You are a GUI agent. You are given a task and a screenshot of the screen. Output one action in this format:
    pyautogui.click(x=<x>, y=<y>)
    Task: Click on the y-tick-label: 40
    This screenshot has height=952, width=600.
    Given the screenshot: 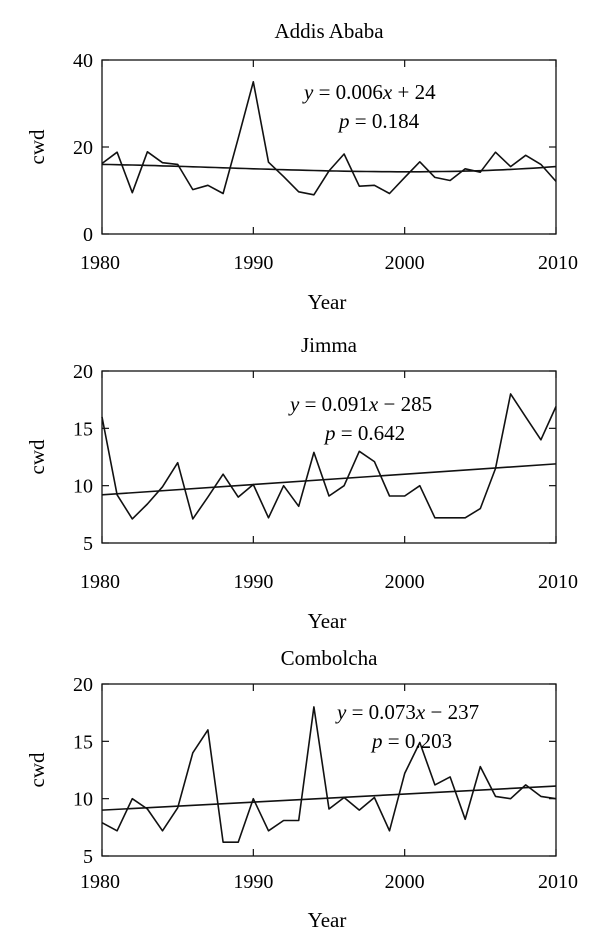 What is the action you would take?
    pyautogui.click(x=83, y=61)
    